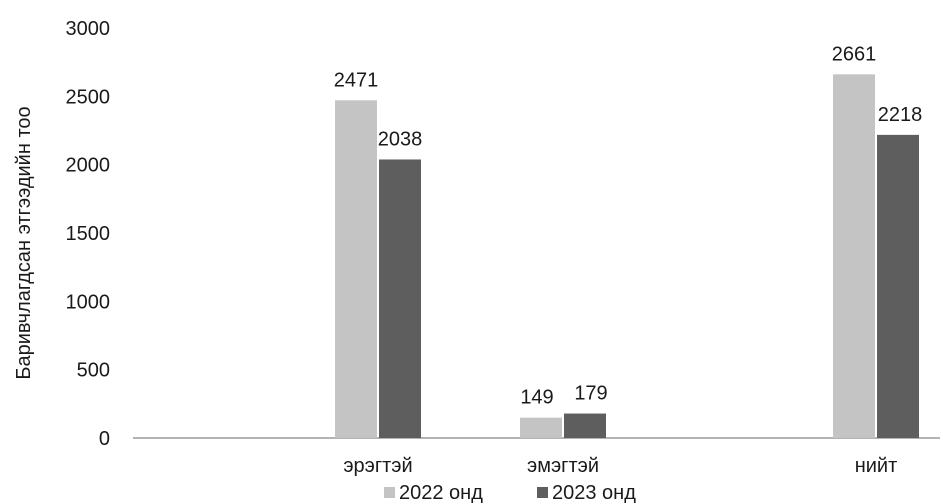 The image size is (950, 504). I want to click on y-tick-label: 500, so click(93, 371).